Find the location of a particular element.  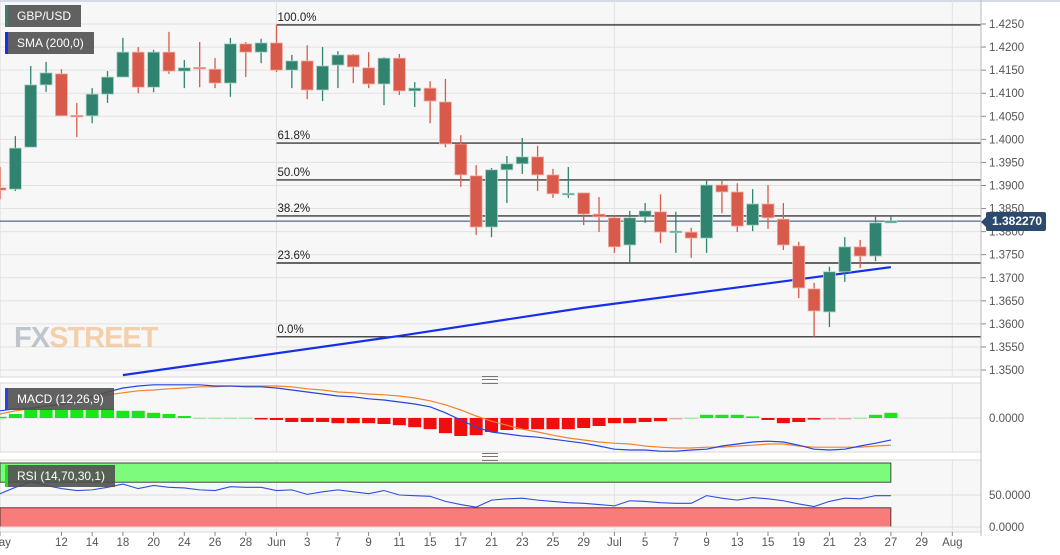

current-price-tag: 1.382270 is located at coordinates (1013, 221).